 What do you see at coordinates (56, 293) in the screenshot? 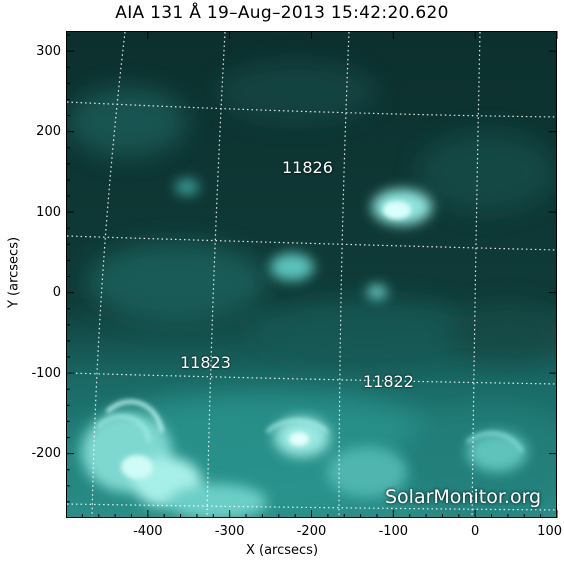
I see `y-tick-label: 0` at bounding box center [56, 293].